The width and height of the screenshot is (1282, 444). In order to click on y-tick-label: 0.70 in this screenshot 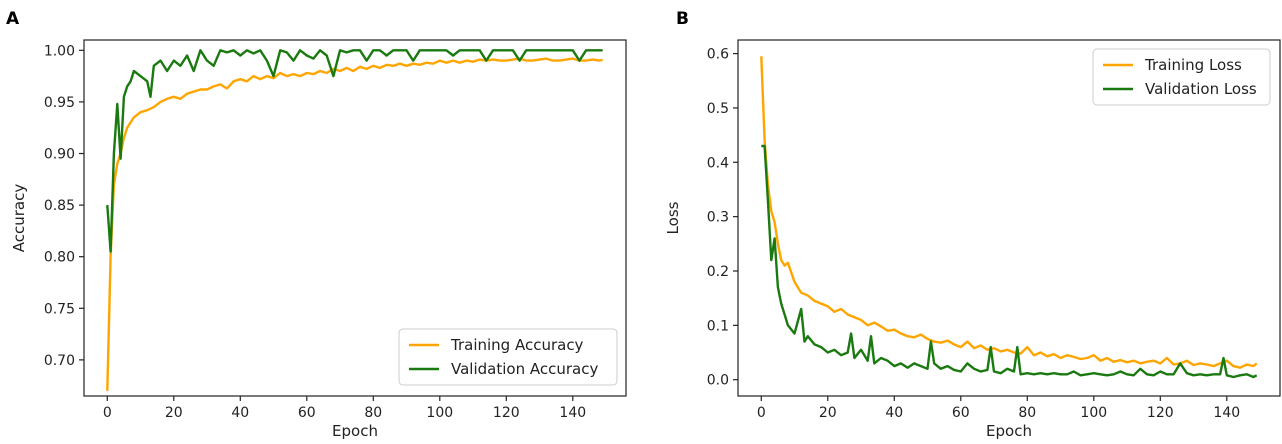, I will do `click(59, 361)`.